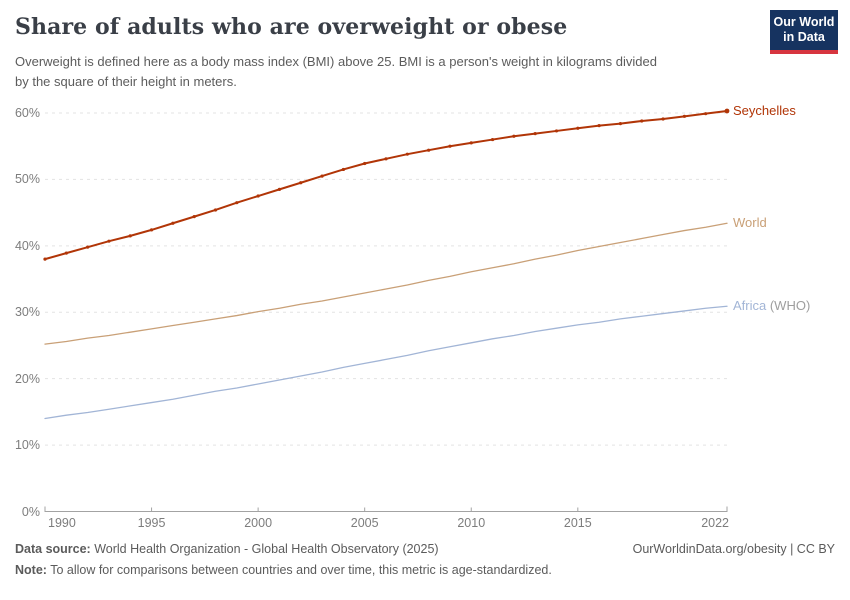 The height and width of the screenshot is (600, 850). What do you see at coordinates (27, 245) in the screenshot?
I see `y-tick-label: 40%` at bounding box center [27, 245].